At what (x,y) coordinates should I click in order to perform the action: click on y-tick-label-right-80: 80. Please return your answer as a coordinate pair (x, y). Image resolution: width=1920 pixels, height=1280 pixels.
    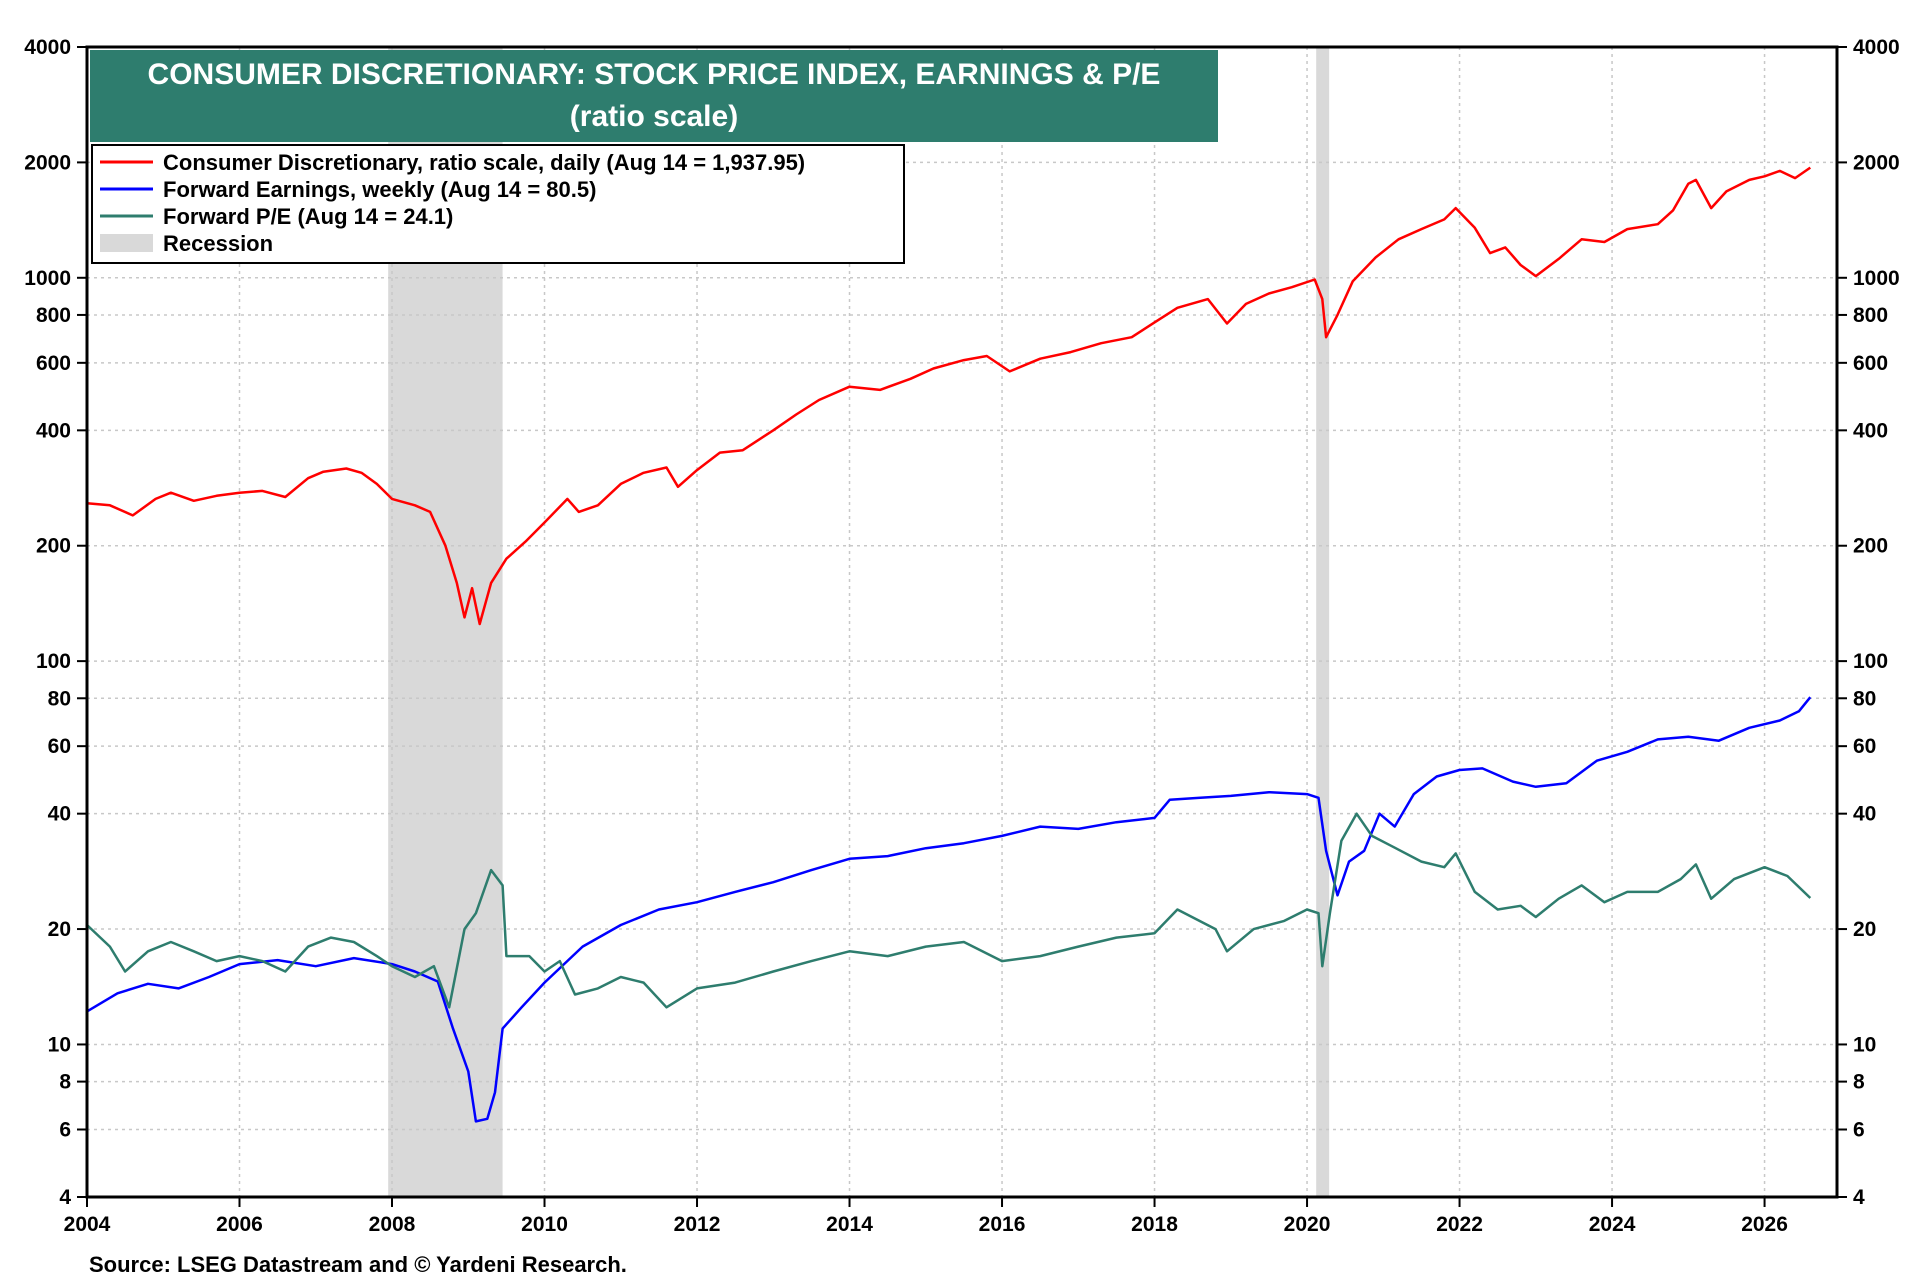
    Looking at the image, I should click on (1864, 698).